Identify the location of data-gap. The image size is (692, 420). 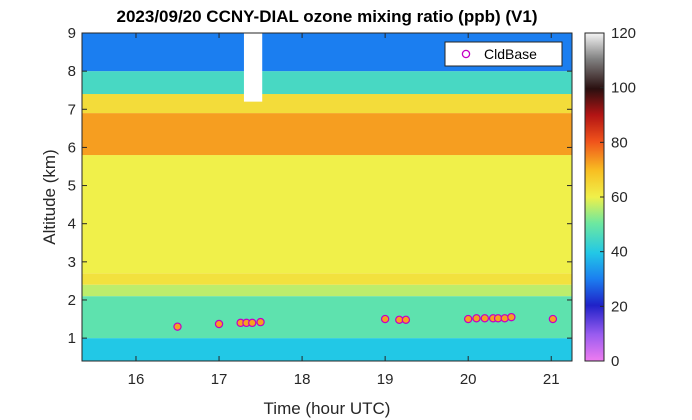
(253, 67).